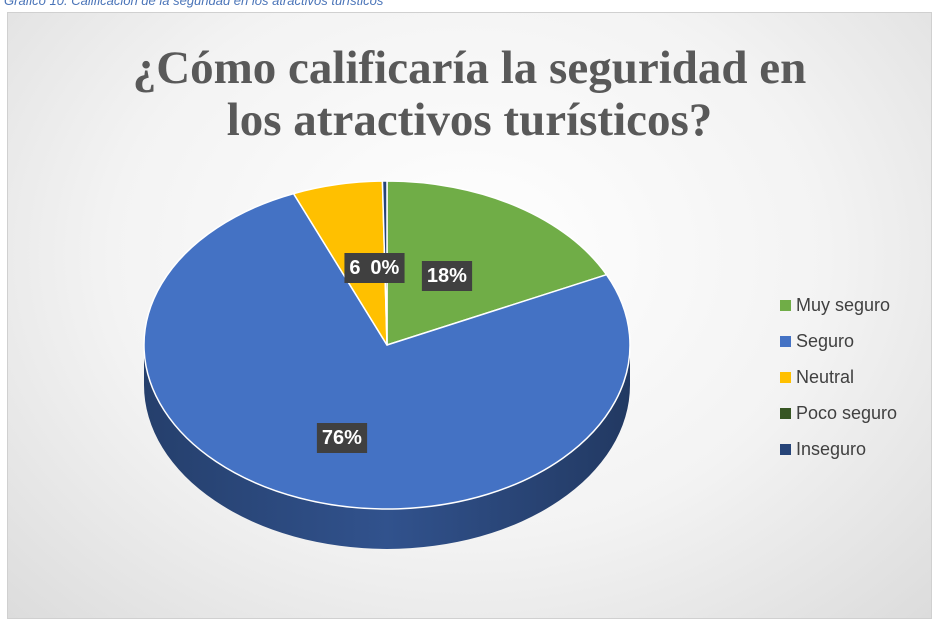 This screenshot has height=622, width=939. Describe the element at coordinates (785, 413) in the screenshot. I see `legend-swatch-poco-seguro` at that location.